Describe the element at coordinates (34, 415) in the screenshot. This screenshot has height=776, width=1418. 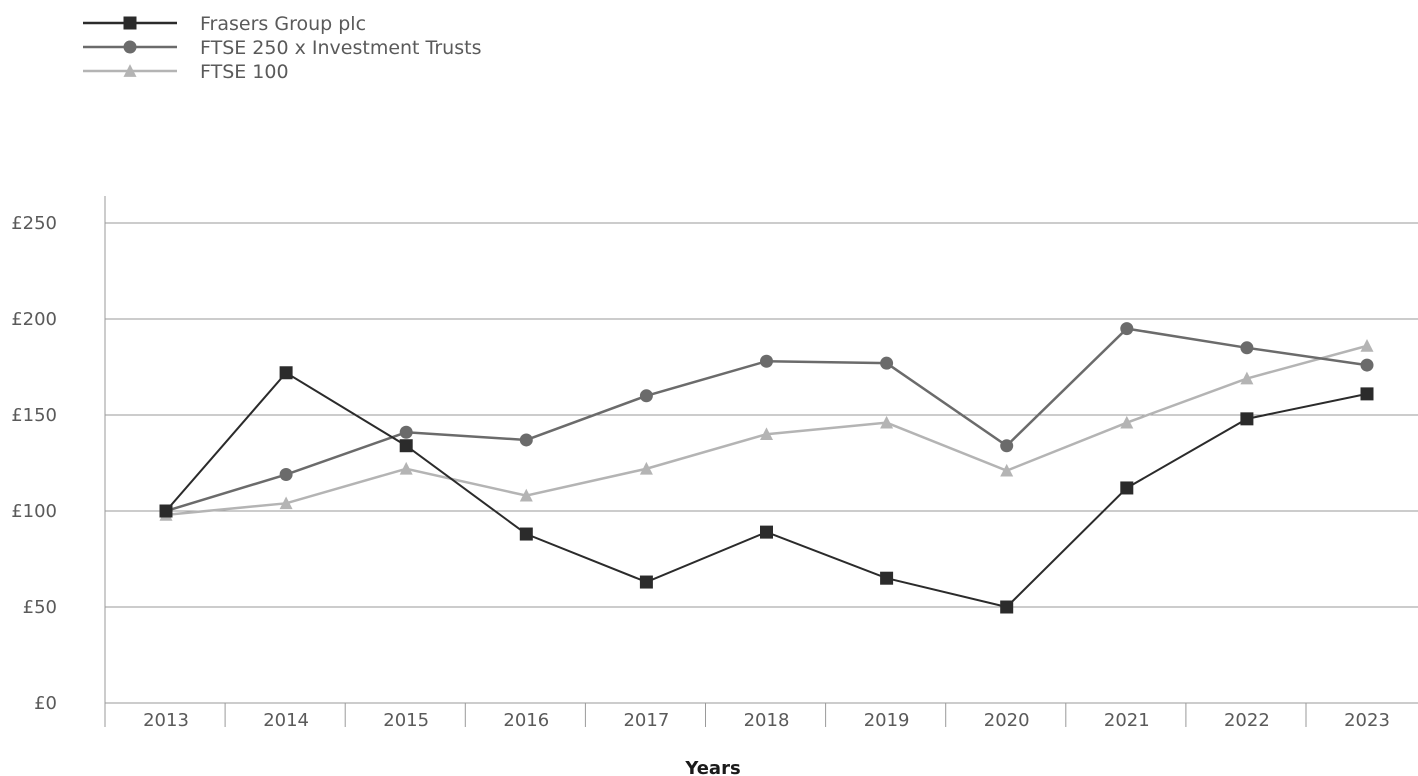
I see `y-tick-label: £150` at that location.